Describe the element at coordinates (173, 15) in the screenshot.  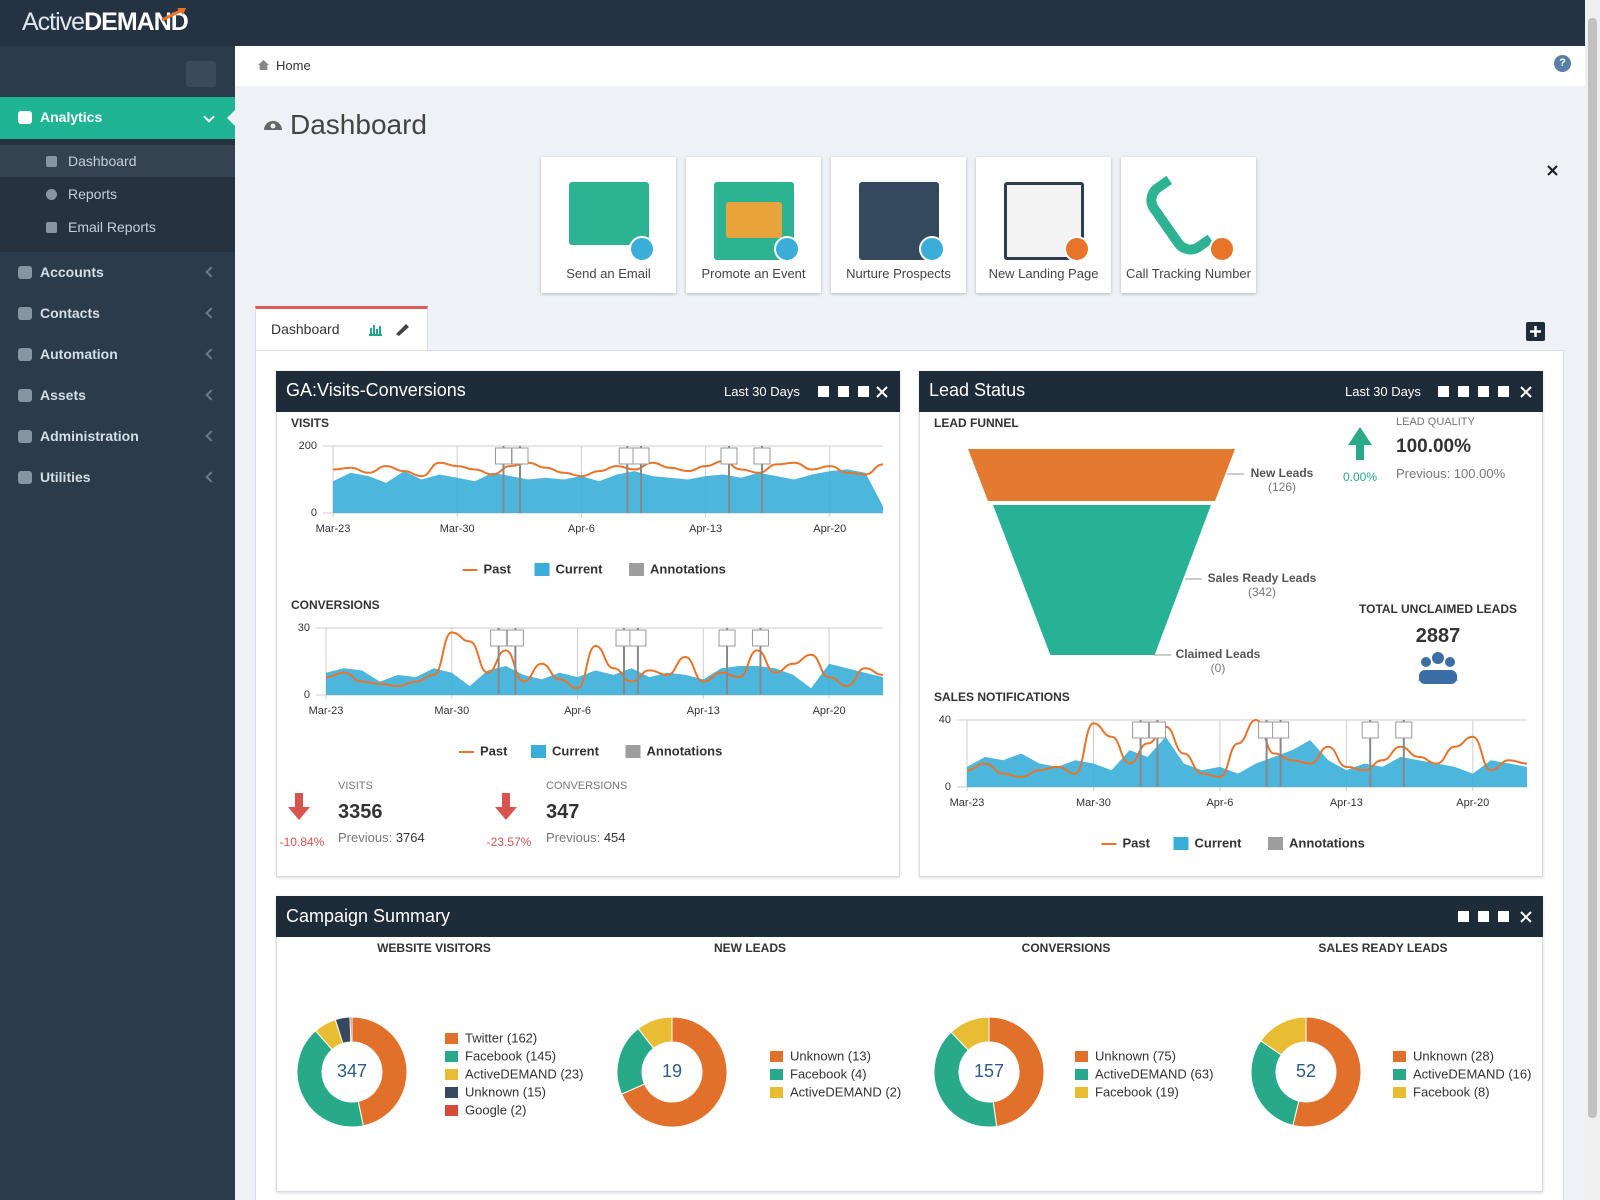
I see `logo-arrow` at that location.